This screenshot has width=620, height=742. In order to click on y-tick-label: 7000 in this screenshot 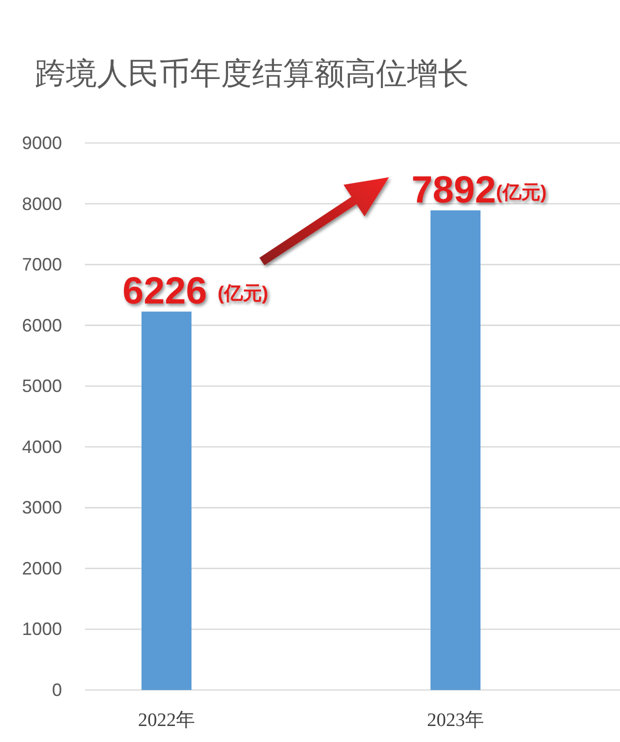, I will do `click(42, 264)`.